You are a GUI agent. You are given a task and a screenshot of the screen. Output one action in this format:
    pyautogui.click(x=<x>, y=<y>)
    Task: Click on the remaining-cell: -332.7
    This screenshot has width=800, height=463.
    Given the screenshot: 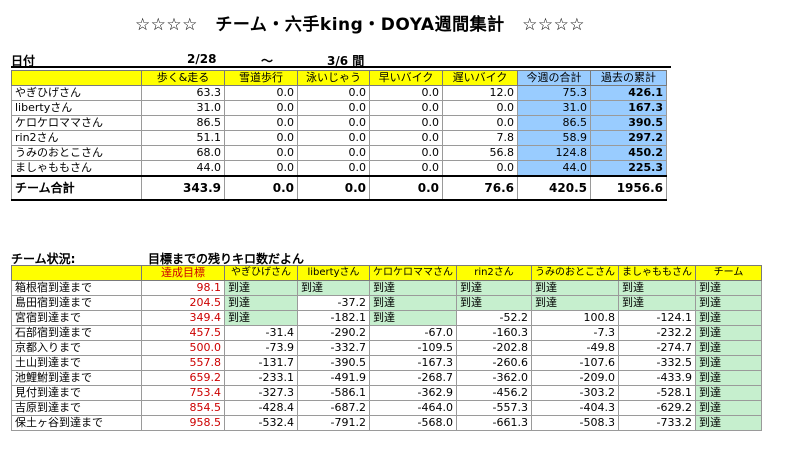 What is the action you would take?
    pyautogui.click(x=333, y=348)
    